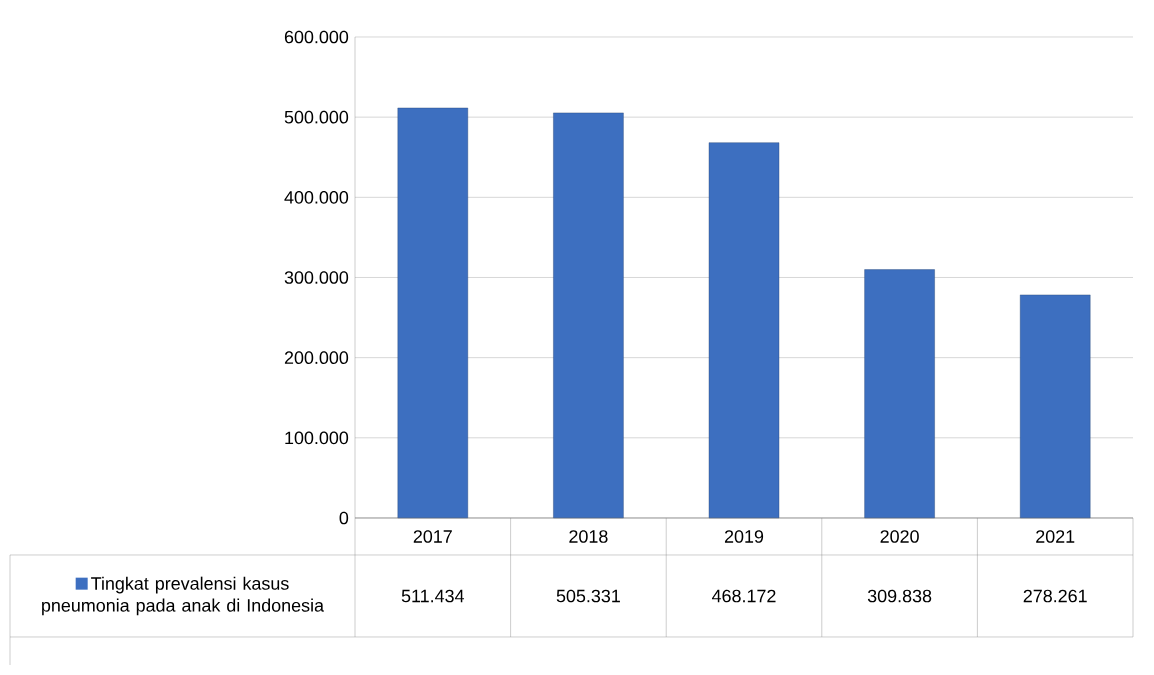 The width and height of the screenshot is (1154, 675). Describe the element at coordinates (744, 596) in the screenshot. I see `data-label: 468.172` at that location.